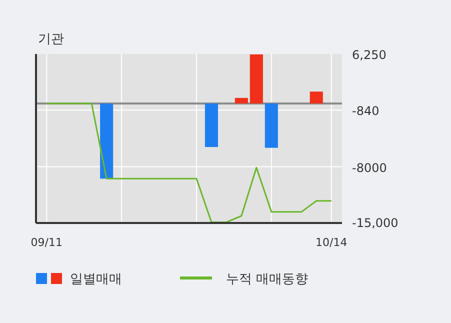  Describe the element at coordinates (366, 111) in the screenshot. I see `y-tick-label: -840` at that location.